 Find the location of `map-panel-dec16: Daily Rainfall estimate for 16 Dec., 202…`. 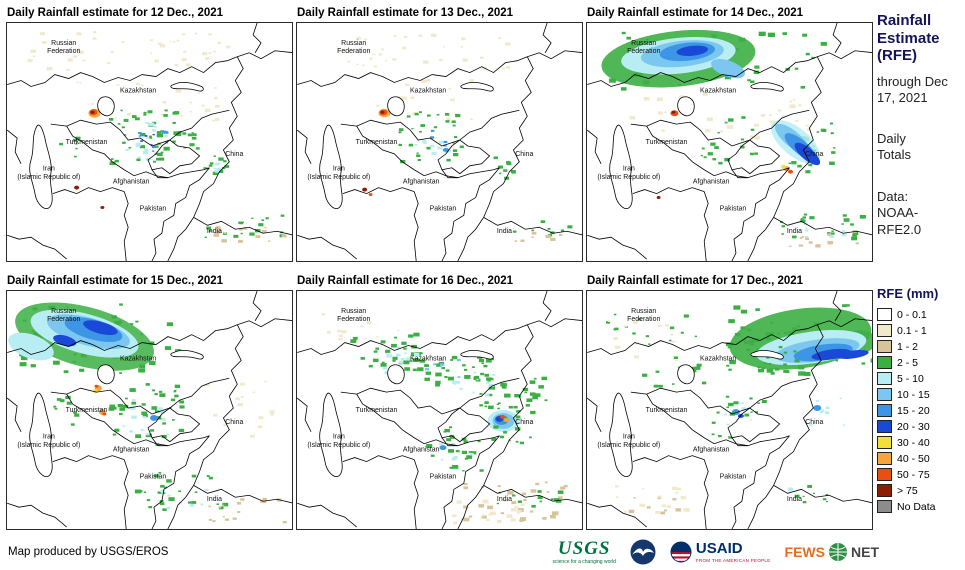

map-panel-dec16: Daily Rainfall estimate for 16 Dec., 202… is located at coordinates (439, 402).